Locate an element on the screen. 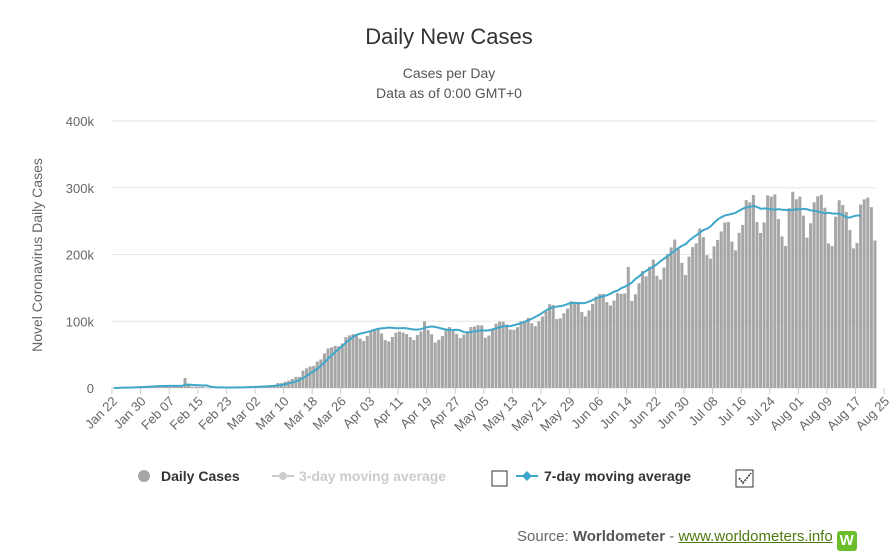  source-link: www.worldometers.info is located at coordinates (755, 536).